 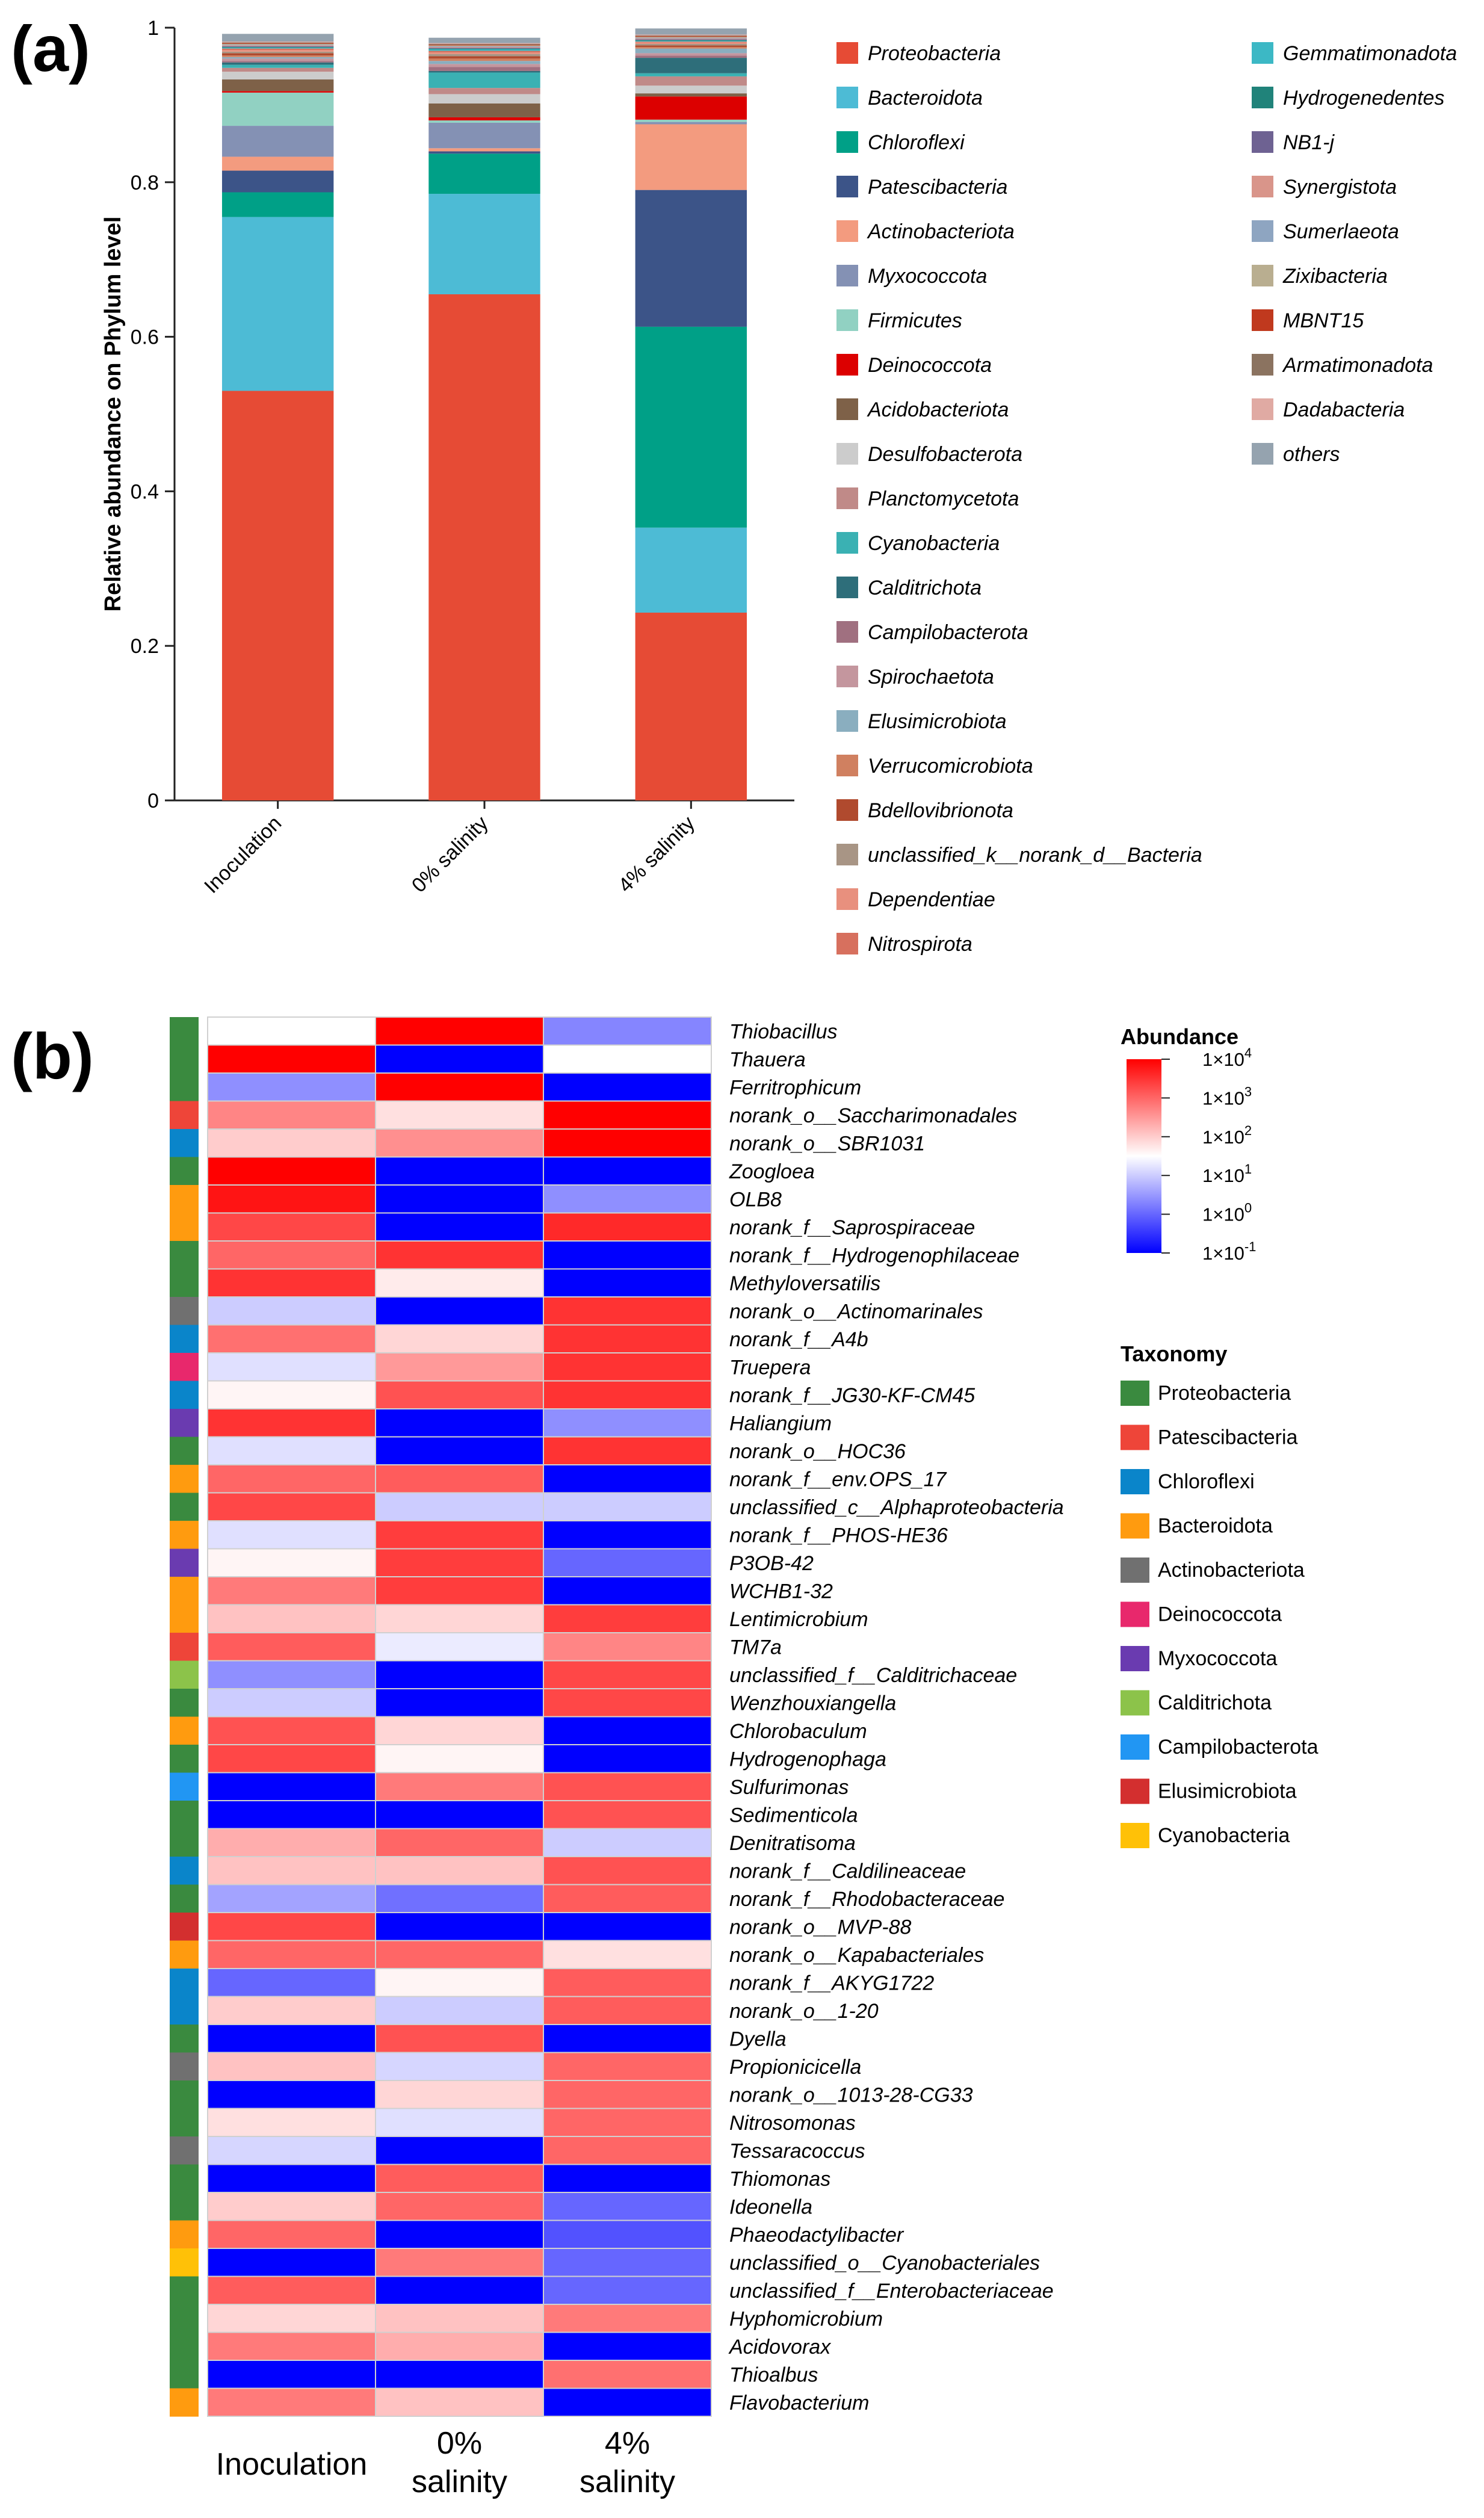 I want to click on row-label: norank_f__A4b, so click(x=798, y=1339).